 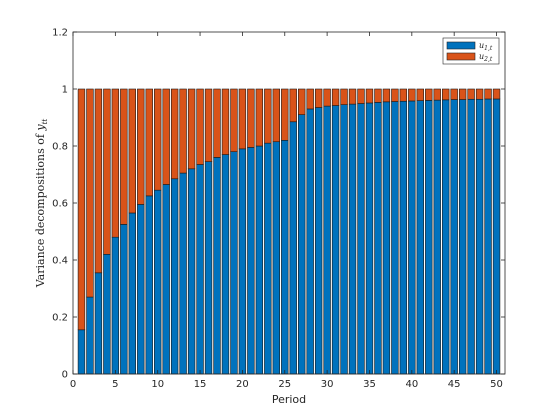 I want to click on legend-entry-u2: u2,t, so click(x=486, y=57).